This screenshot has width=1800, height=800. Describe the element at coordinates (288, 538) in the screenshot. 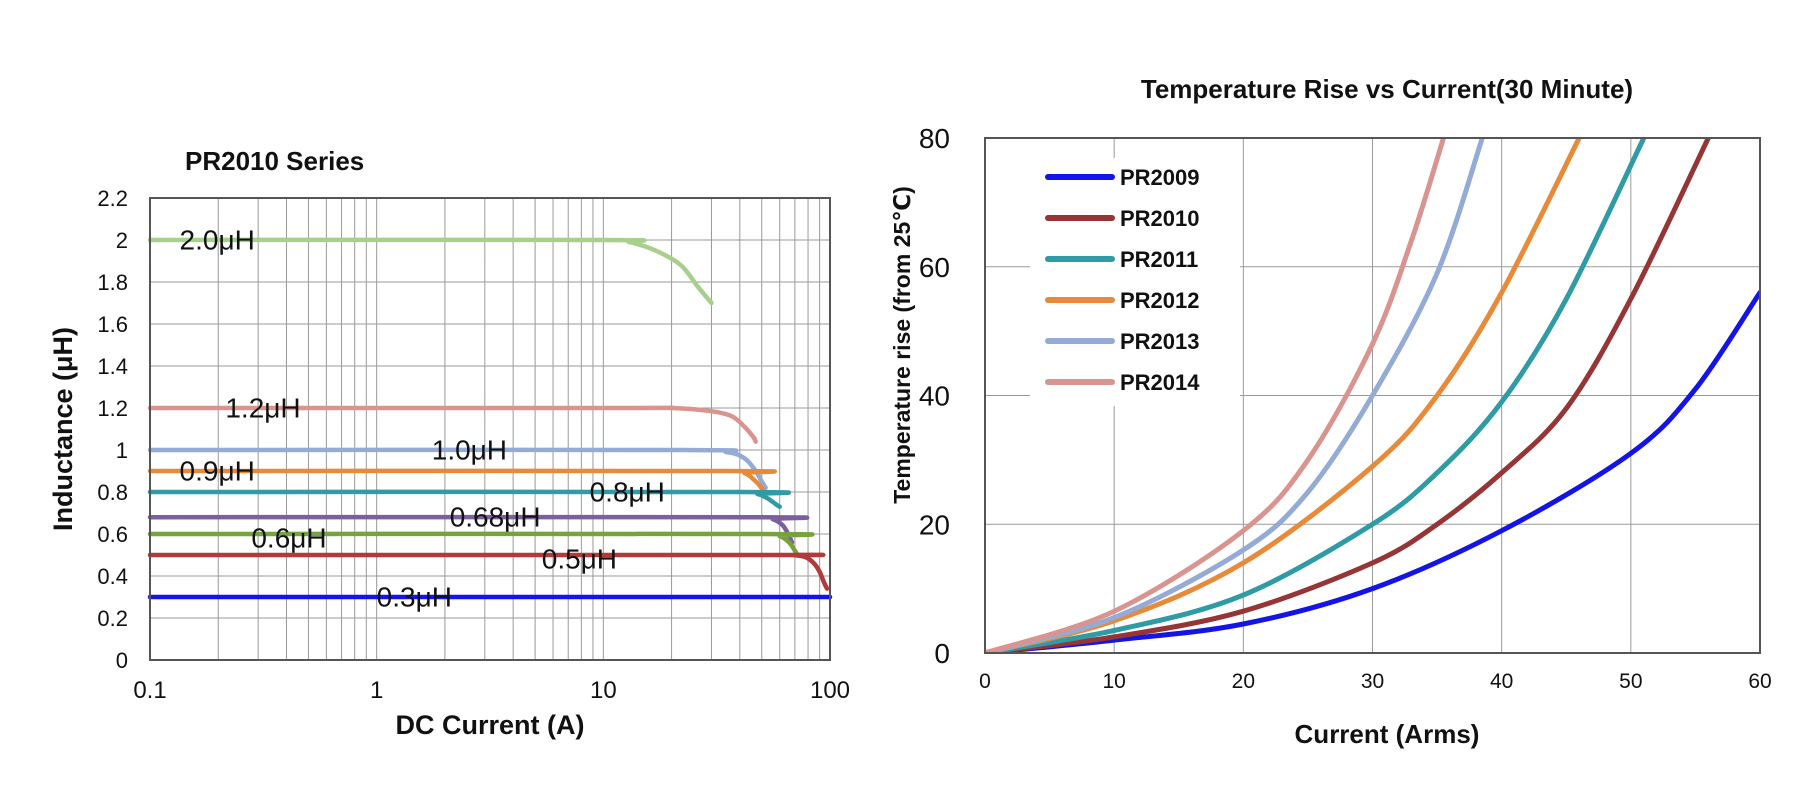

I see `curve-label-0-6-h: 0.6μH` at that location.